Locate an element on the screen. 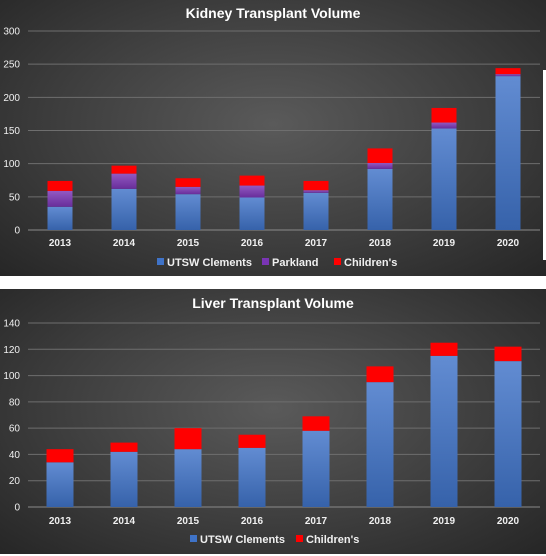  y-tick-label: 80 is located at coordinates (15, 402).